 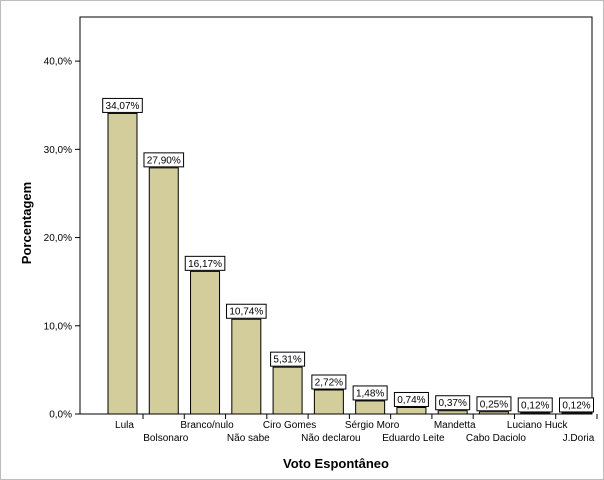 What do you see at coordinates (58, 326) in the screenshot?
I see `y-tick-label: 10,0%` at bounding box center [58, 326].